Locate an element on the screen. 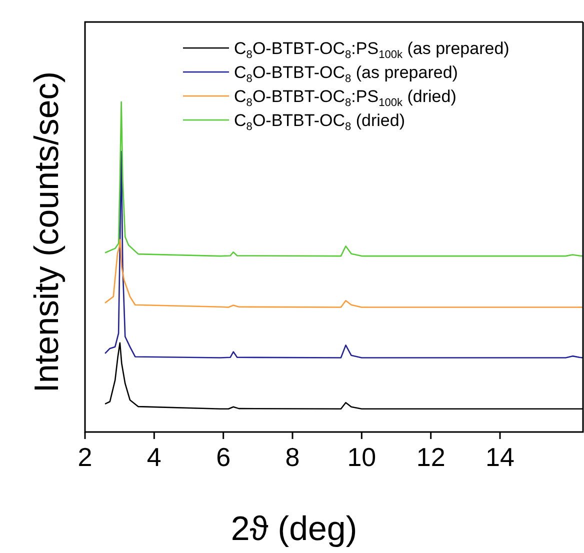 The height and width of the screenshot is (553, 584). legend-label: C$_{8}$O-BTBT-OC$_{8}$ (dried) is located at coordinates (320, 122).